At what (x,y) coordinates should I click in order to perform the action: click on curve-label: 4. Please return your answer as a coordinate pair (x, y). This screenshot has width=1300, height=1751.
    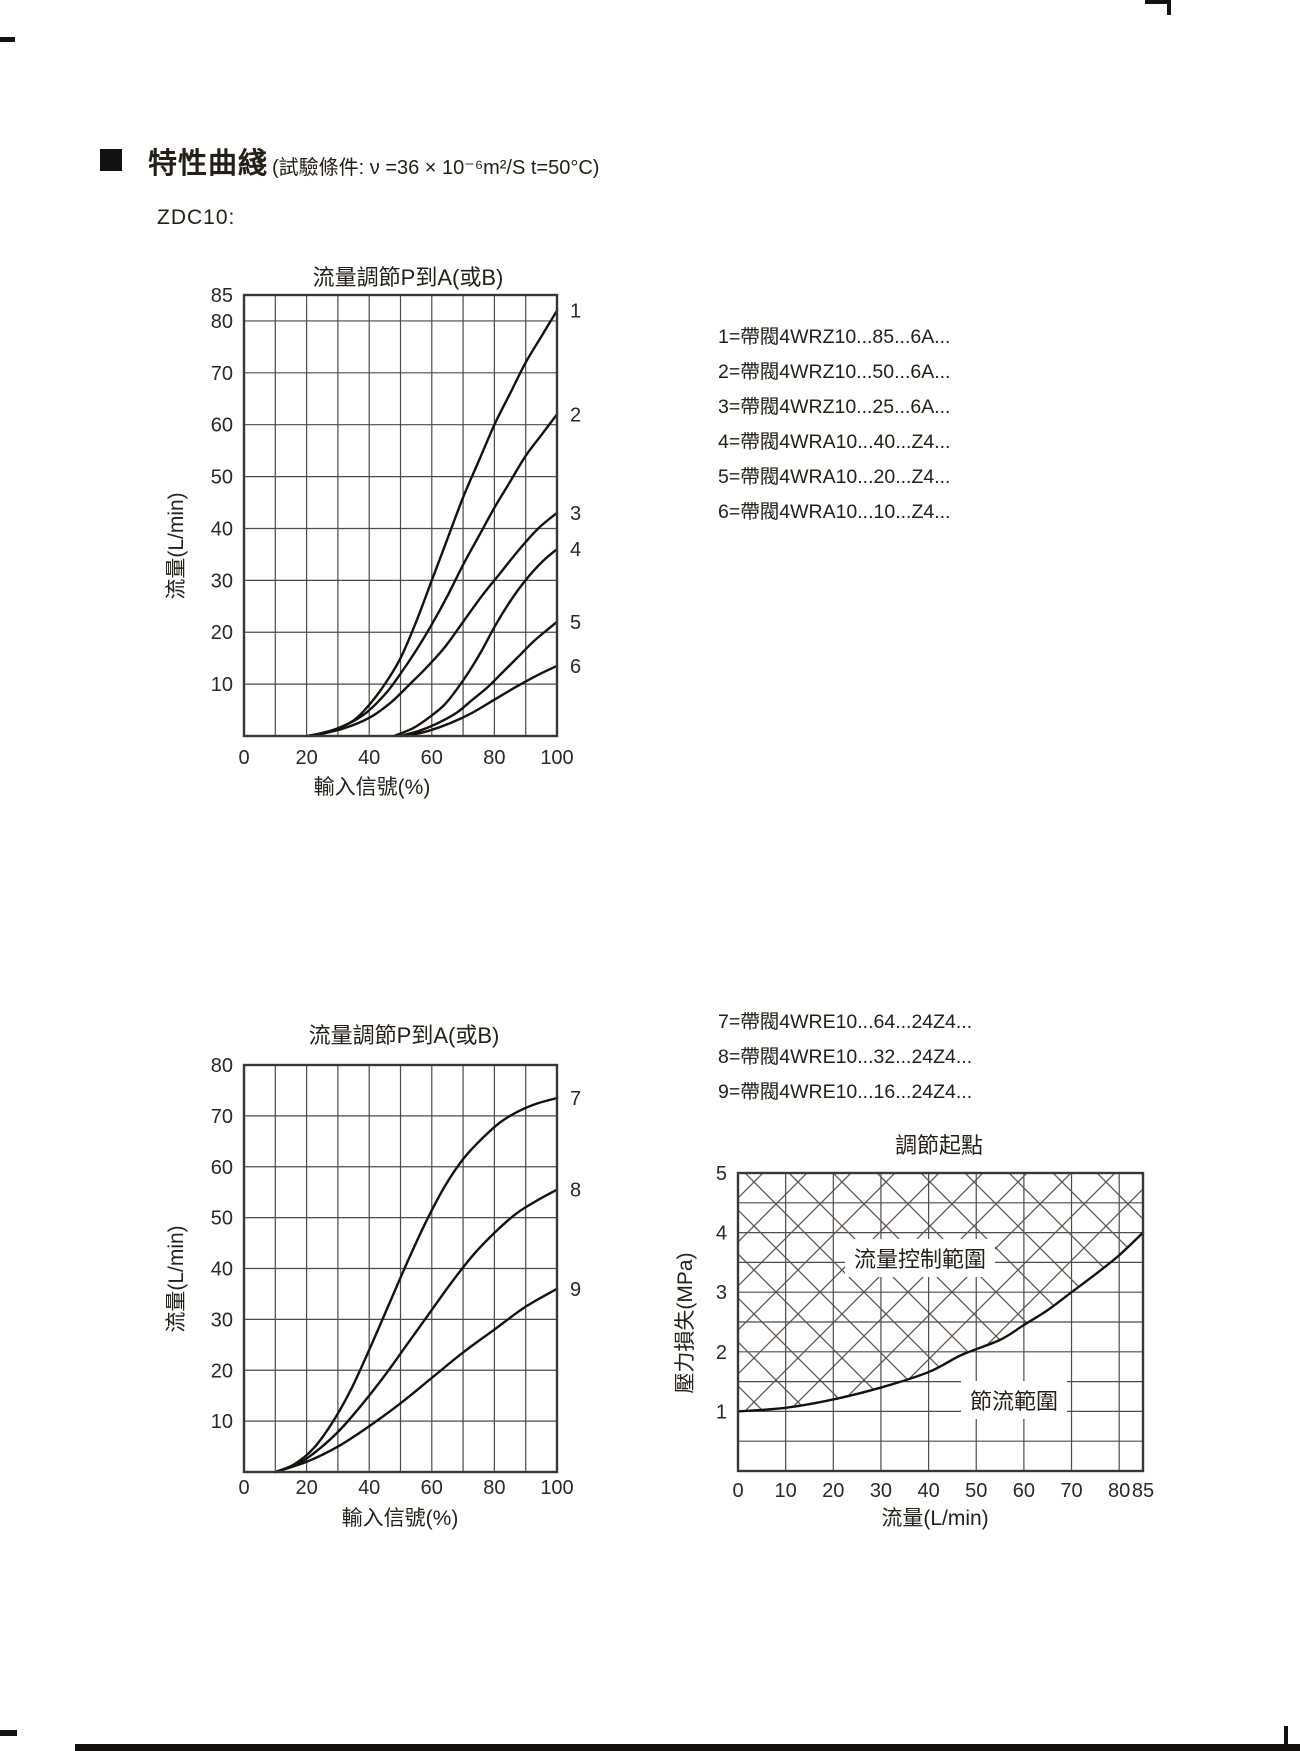
    Looking at the image, I should click on (575, 550).